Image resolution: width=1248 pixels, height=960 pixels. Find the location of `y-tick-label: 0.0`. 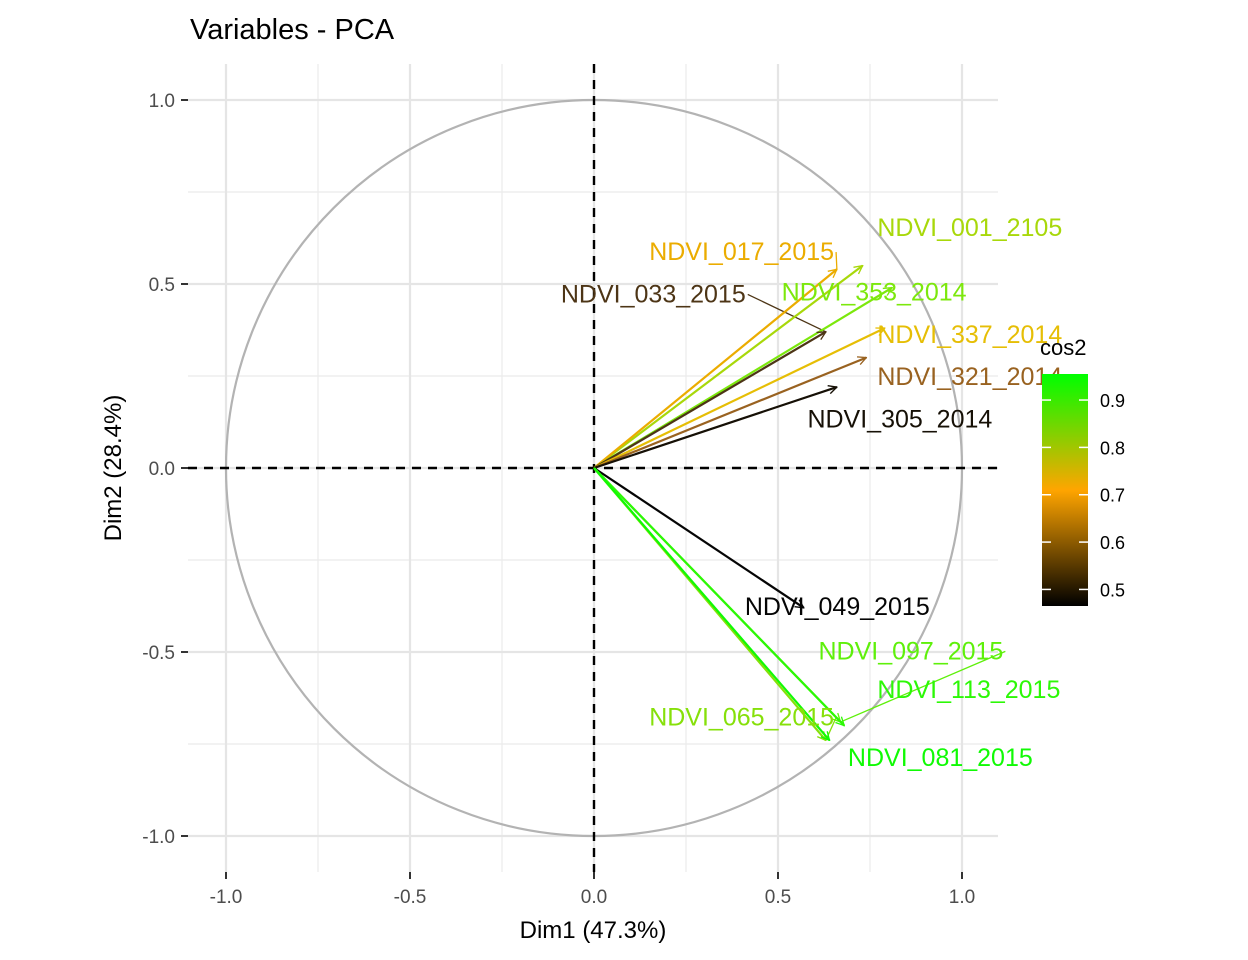

y-tick-label: 0.0 is located at coordinates (162, 469).